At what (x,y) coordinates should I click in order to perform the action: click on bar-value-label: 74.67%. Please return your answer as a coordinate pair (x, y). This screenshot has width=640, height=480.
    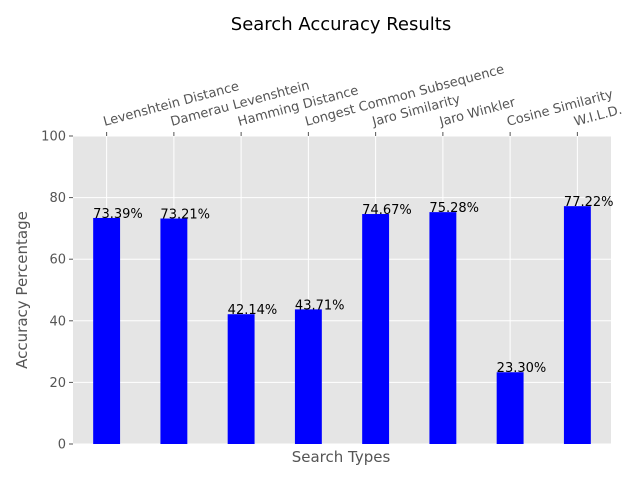
    Looking at the image, I should click on (387, 210).